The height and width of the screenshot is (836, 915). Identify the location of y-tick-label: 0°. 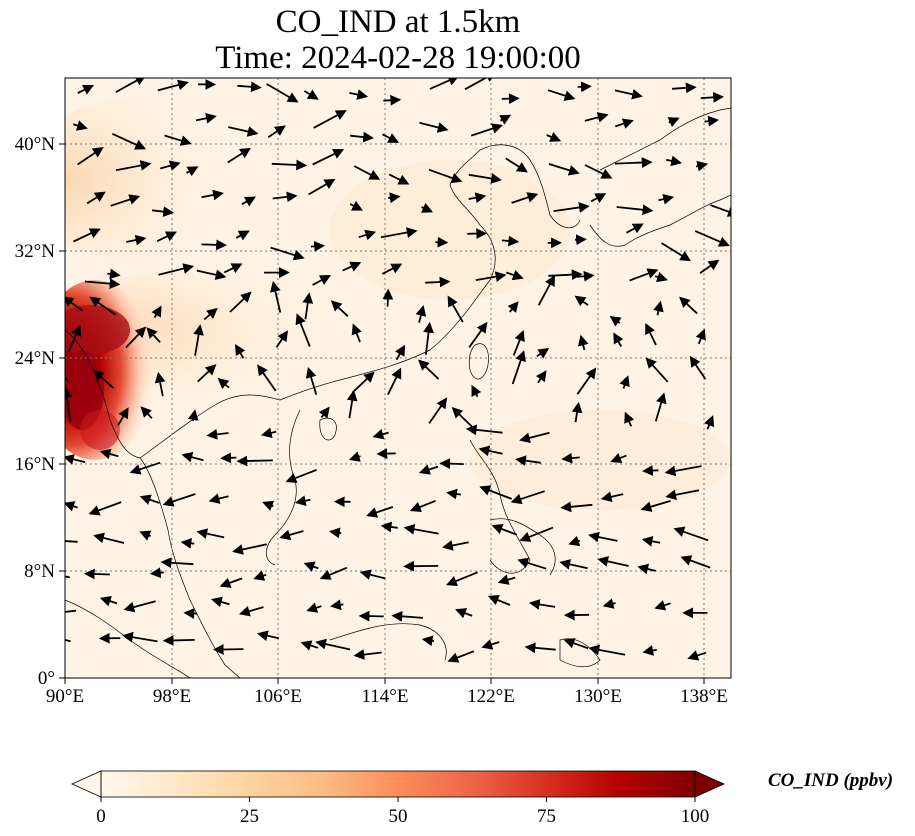
(46, 678).